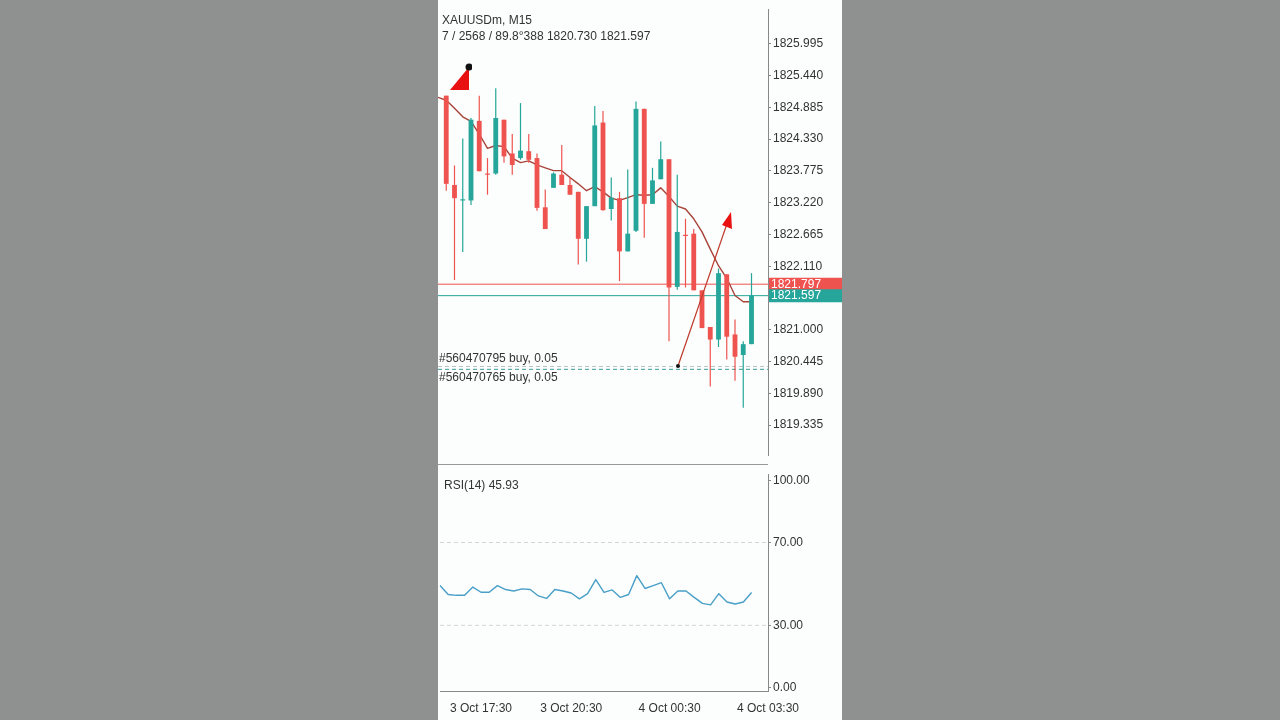 The image size is (1280, 720). Describe the element at coordinates (498, 376) in the screenshot. I see `ref-line-label: #560470765 buy, 0.05` at that location.